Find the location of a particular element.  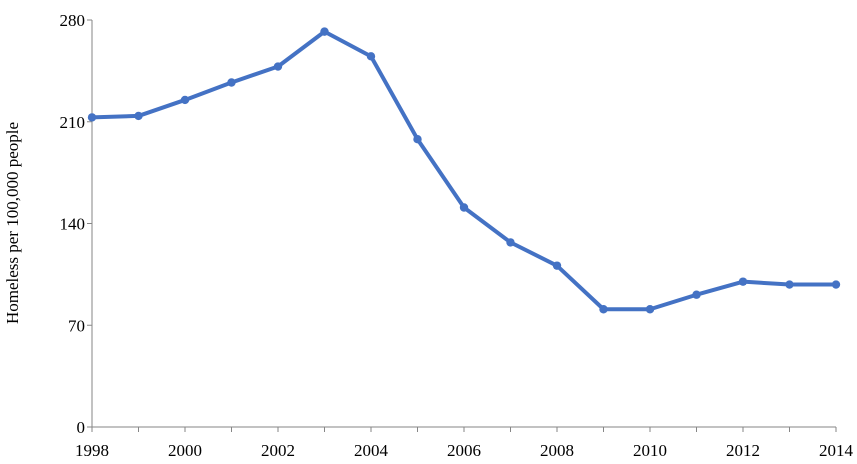

y-tick-label: 70 is located at coordinates (76, 325).